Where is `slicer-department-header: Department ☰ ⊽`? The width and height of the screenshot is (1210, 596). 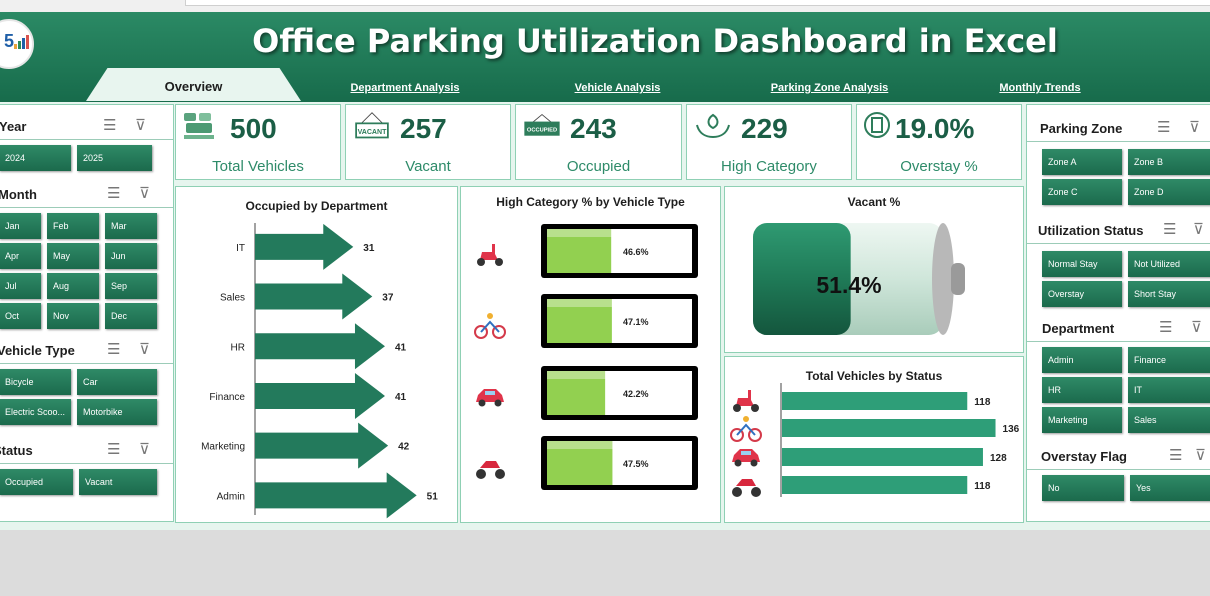
slicer-department-header: Department ☰ ⊽ is located at coordinates (1118, 328).